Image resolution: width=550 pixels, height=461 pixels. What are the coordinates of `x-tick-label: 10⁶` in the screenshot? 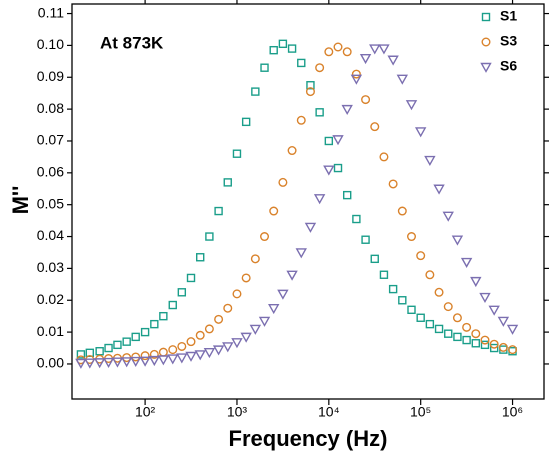 It's located at (512, 412).